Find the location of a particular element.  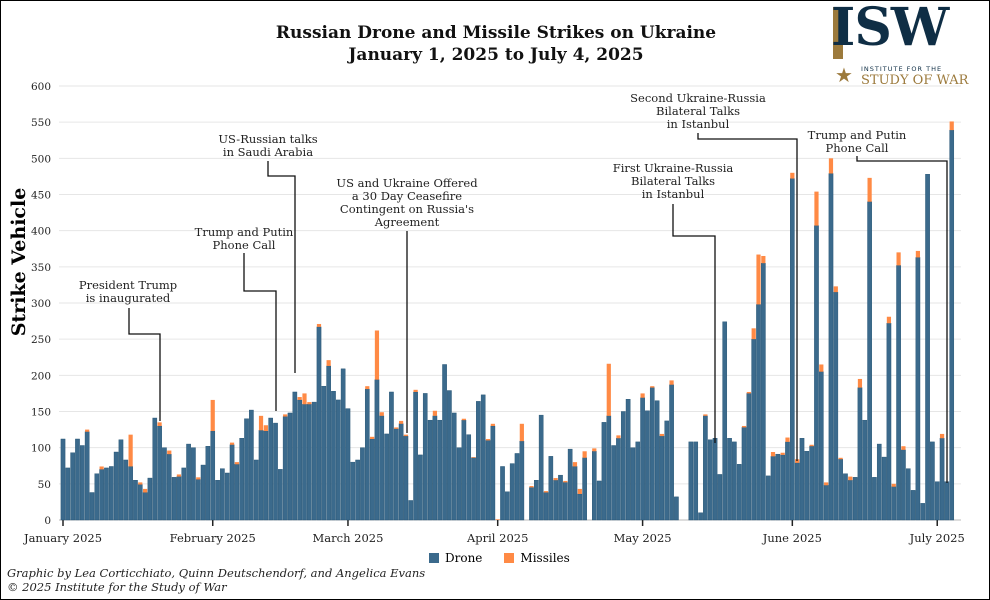

logo-text: ISW is located at coordinates (890, 29).